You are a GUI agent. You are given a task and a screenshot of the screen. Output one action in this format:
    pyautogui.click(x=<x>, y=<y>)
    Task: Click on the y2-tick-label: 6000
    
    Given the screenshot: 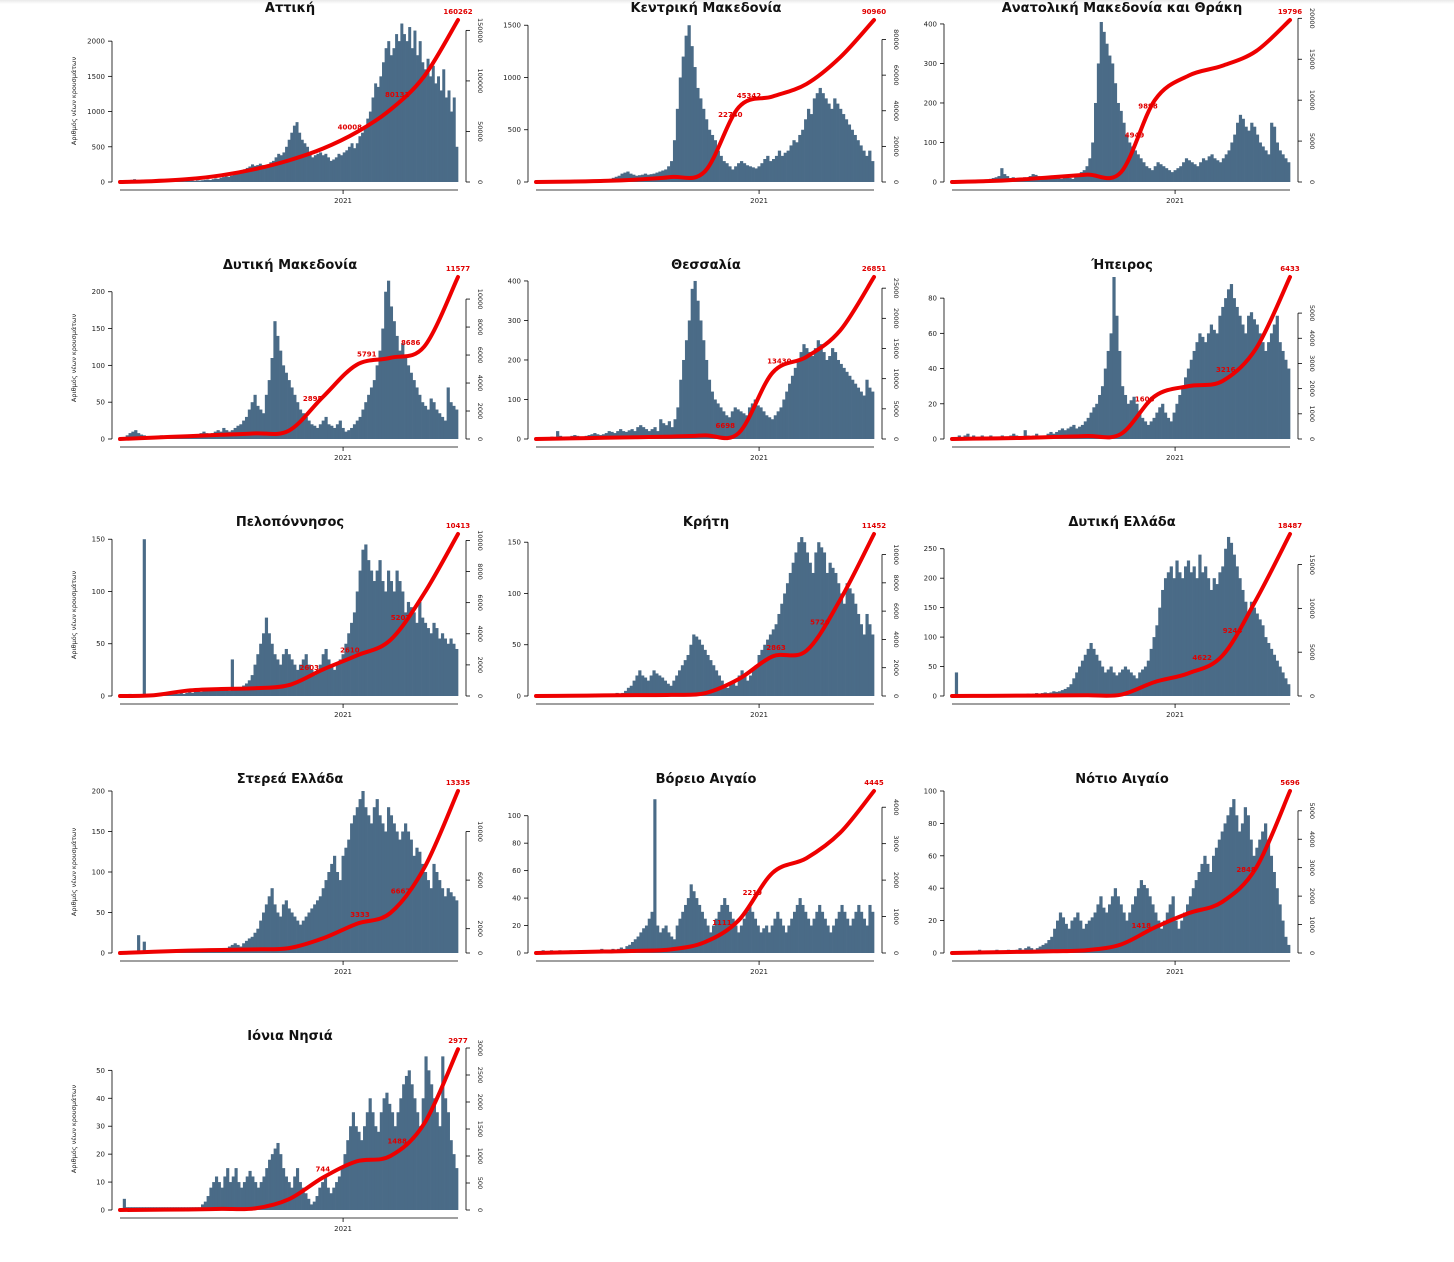 What is the action you would take?
    pyautogui.click(x=480, y=880)
    